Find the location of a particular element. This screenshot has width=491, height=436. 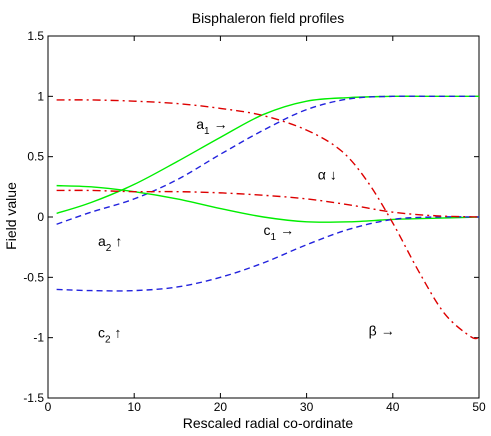

annotation-a2: a2 ↑ is located at coordinates (110, 243).